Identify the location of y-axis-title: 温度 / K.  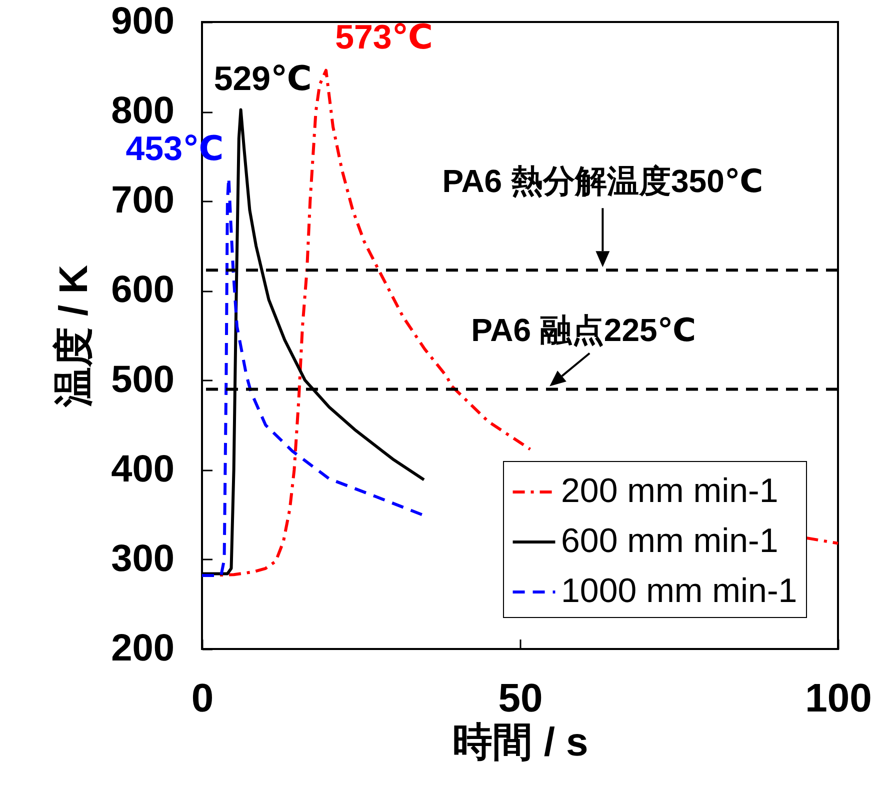
(74, 336).